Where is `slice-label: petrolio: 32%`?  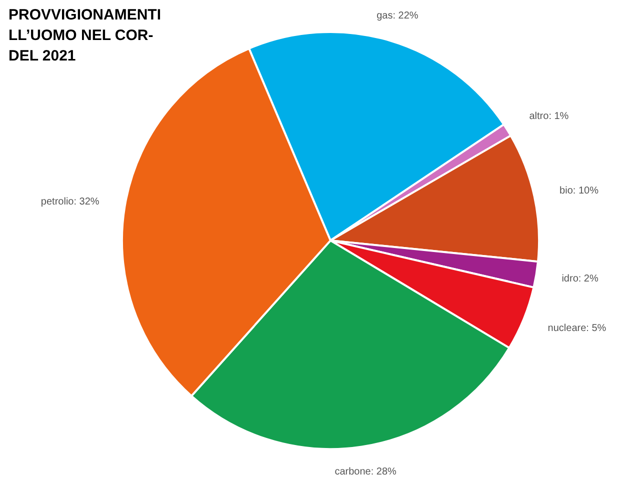 slice-label: petrolio: 32% is located at coordinates (70, 202).